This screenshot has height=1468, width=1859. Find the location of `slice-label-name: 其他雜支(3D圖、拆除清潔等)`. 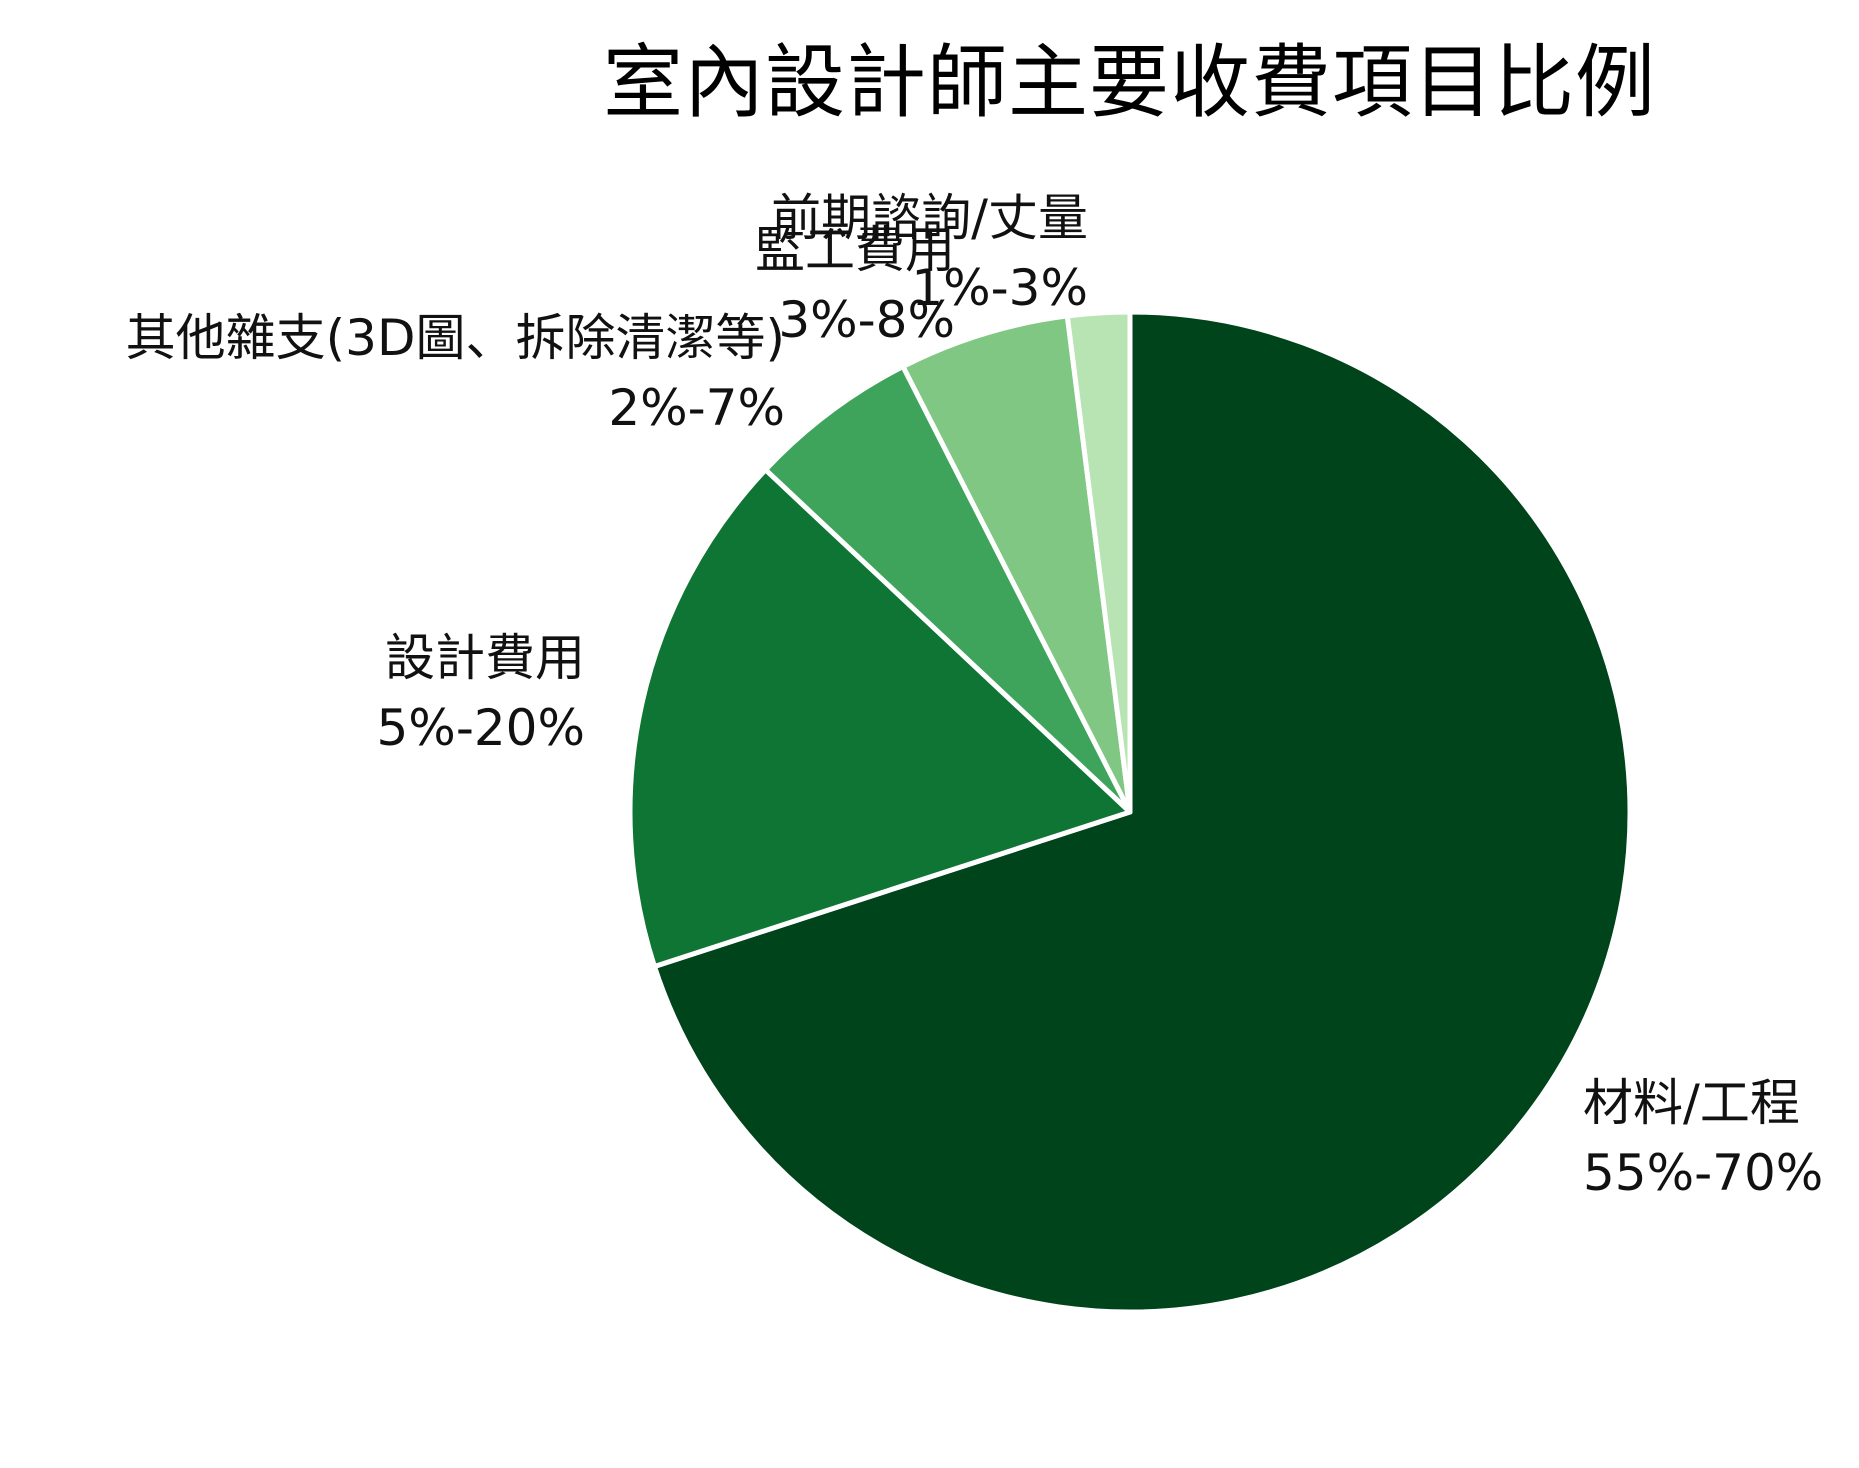

slice-label-name: 其他雜支(3D圖、拆除清潔等) is located at coordinates (455, 338).